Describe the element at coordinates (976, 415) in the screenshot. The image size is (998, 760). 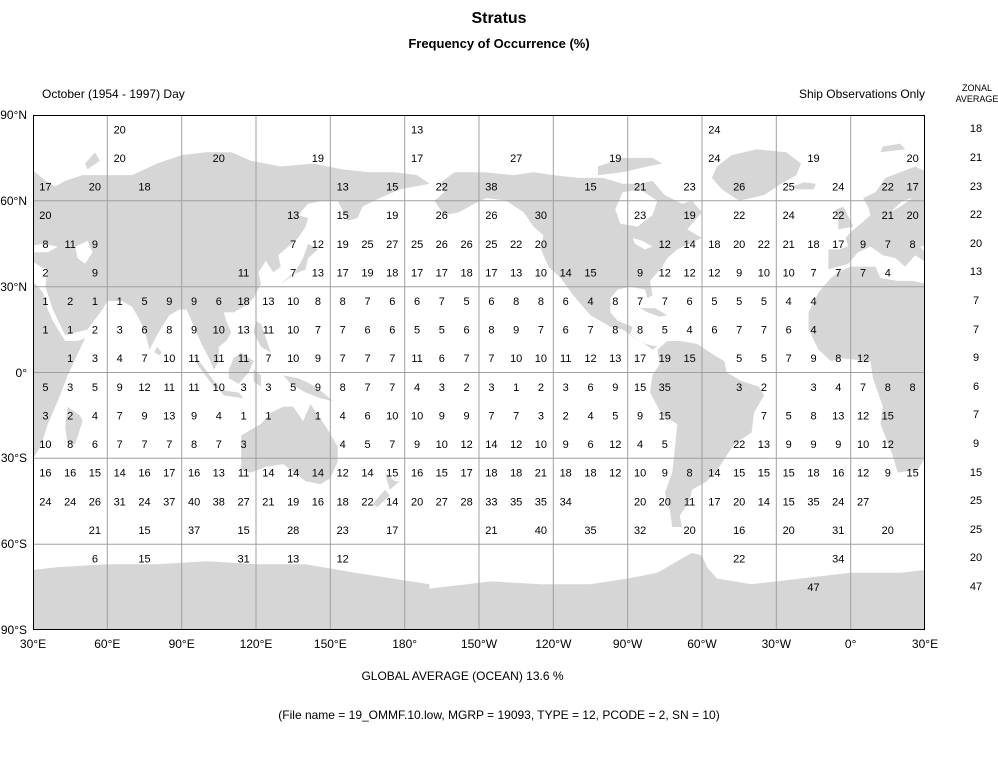
I see `zonal-average-value: 7` at that location.